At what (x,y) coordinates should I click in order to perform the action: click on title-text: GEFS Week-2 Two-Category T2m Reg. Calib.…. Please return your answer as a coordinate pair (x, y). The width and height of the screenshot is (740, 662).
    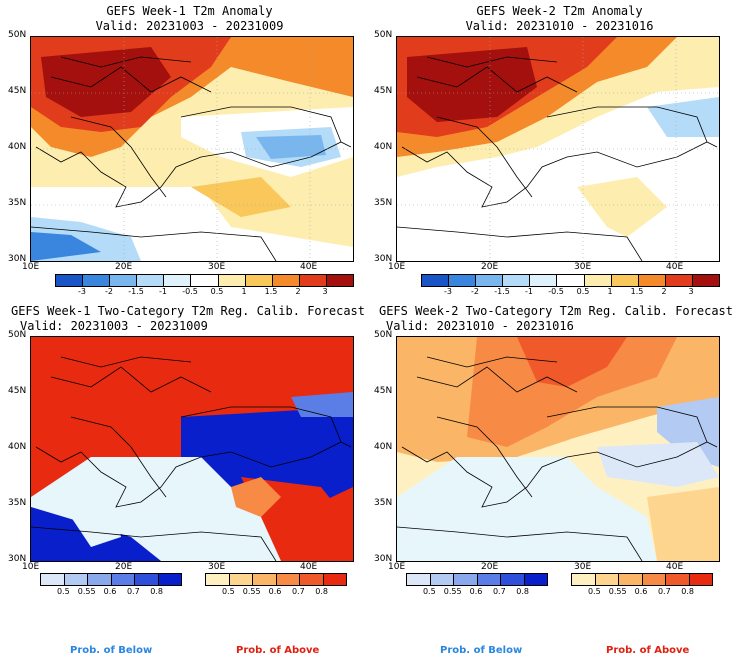
    Looking at the image, I should click on (555, 311).